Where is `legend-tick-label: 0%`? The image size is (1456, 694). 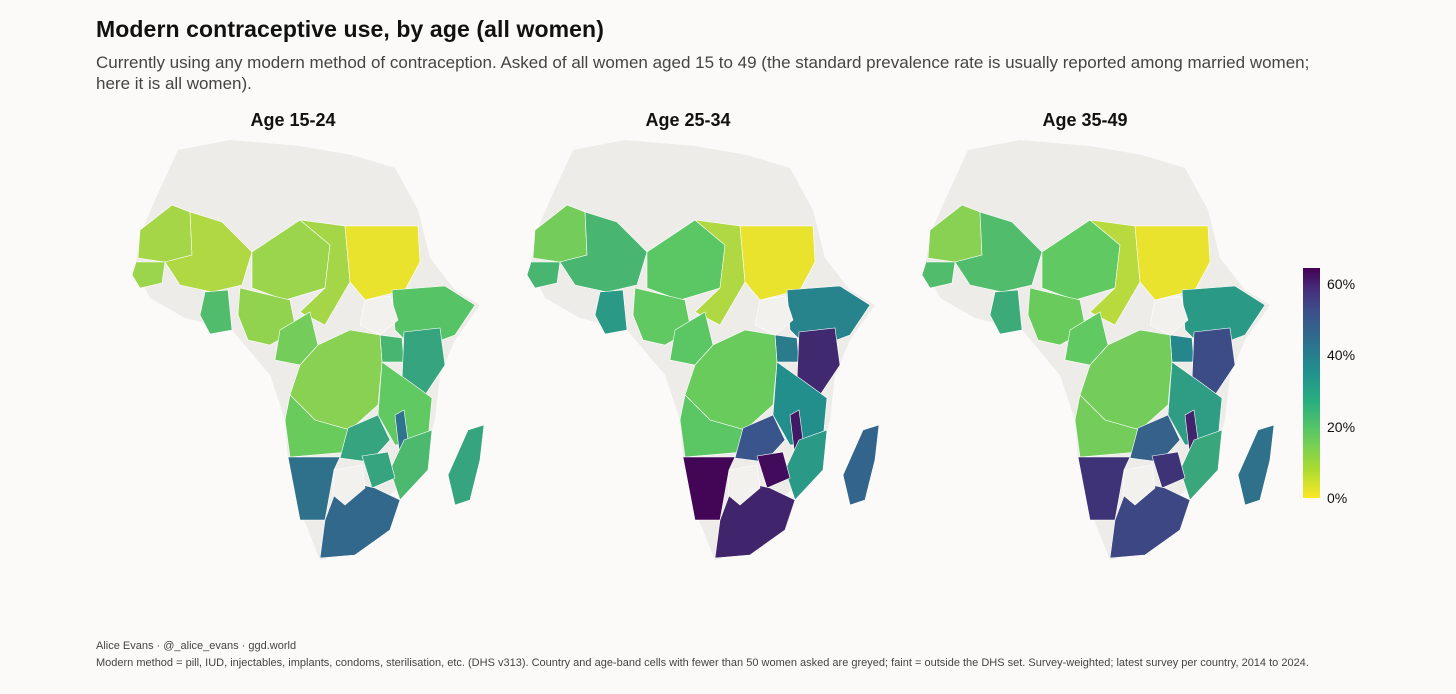 legend-tick-label: 0% is located at coordinates (1337, 498).